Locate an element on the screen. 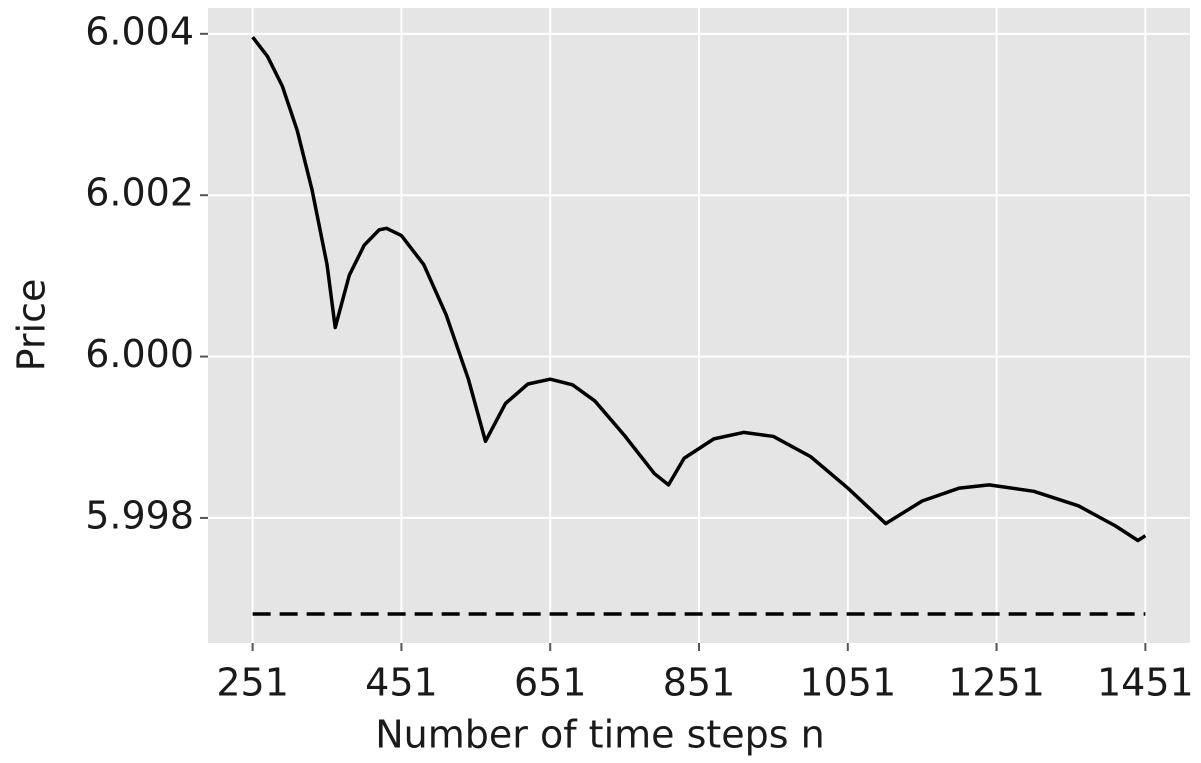 The image size is (1201, 763). x-tick-label: 1251 is located at coordinates (996, 683).